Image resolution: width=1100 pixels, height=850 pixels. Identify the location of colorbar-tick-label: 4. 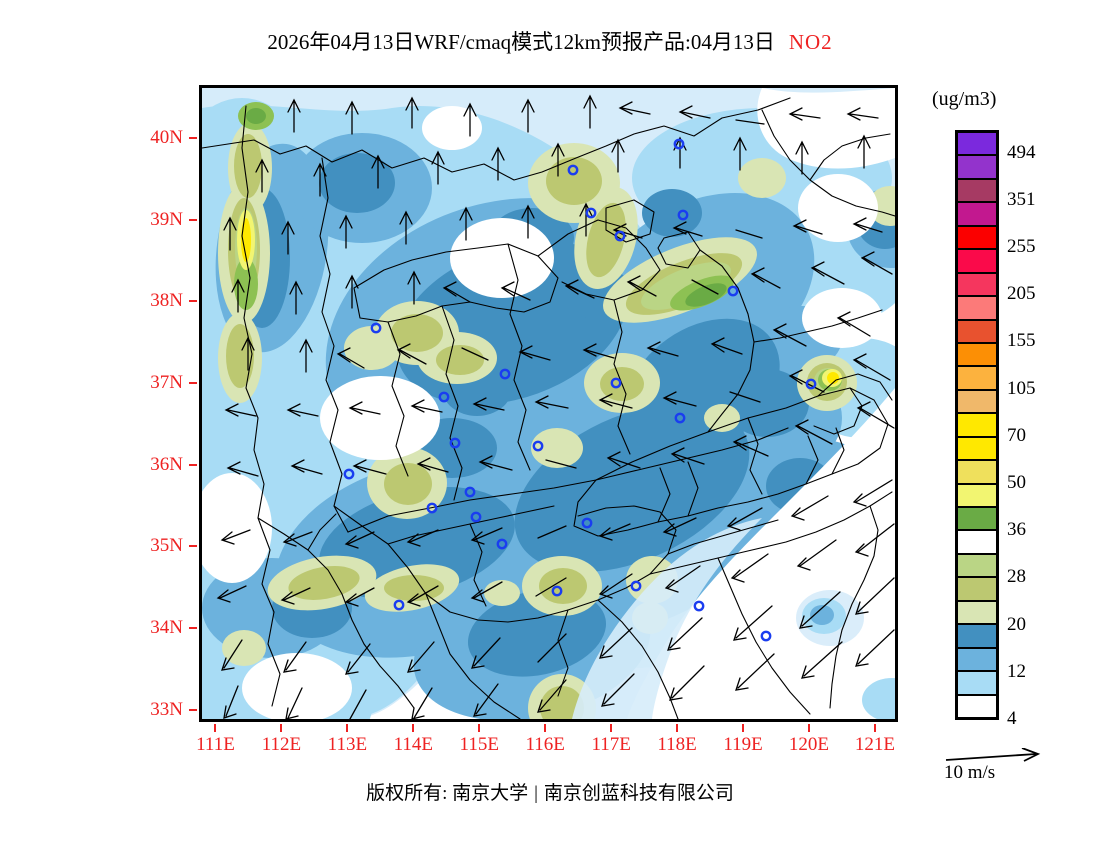
(1012, 718).